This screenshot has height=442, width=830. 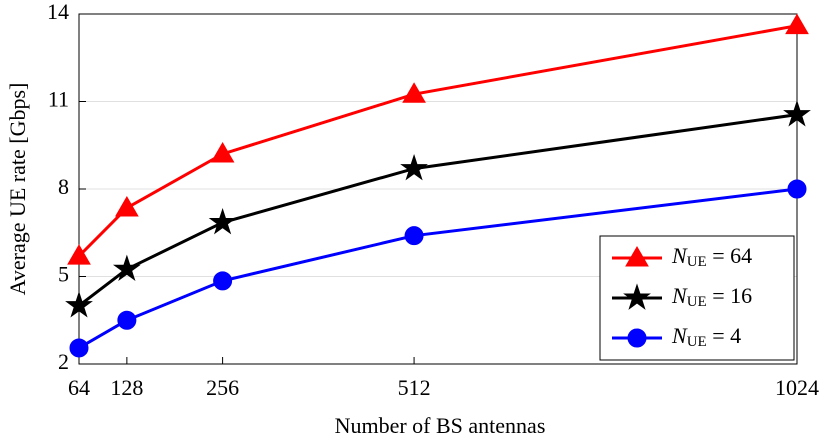 I want to click on y-tick-label: 11, so click(x=58, y=99).